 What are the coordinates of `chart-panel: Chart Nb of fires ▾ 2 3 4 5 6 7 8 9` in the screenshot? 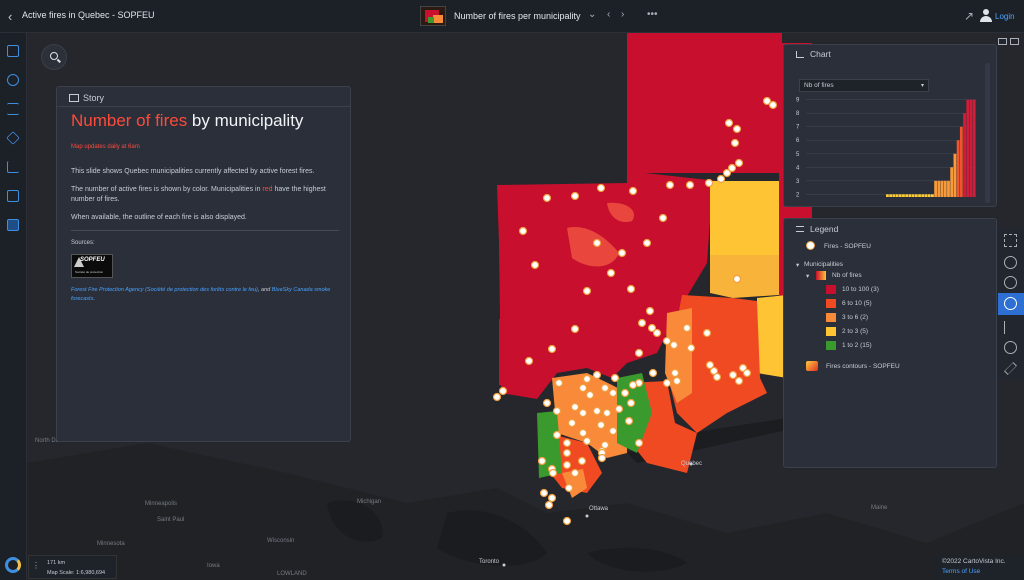 It's located at (890, 125).